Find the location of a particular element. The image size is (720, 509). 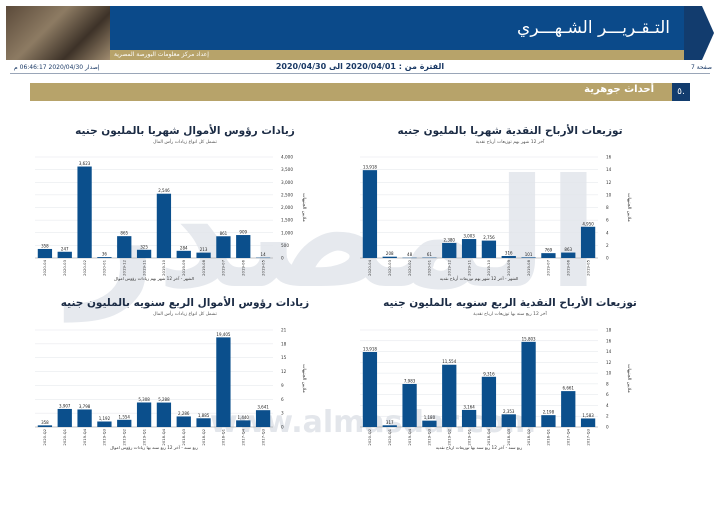

bar-value-label: 14 is located at coordinates (264, 254).